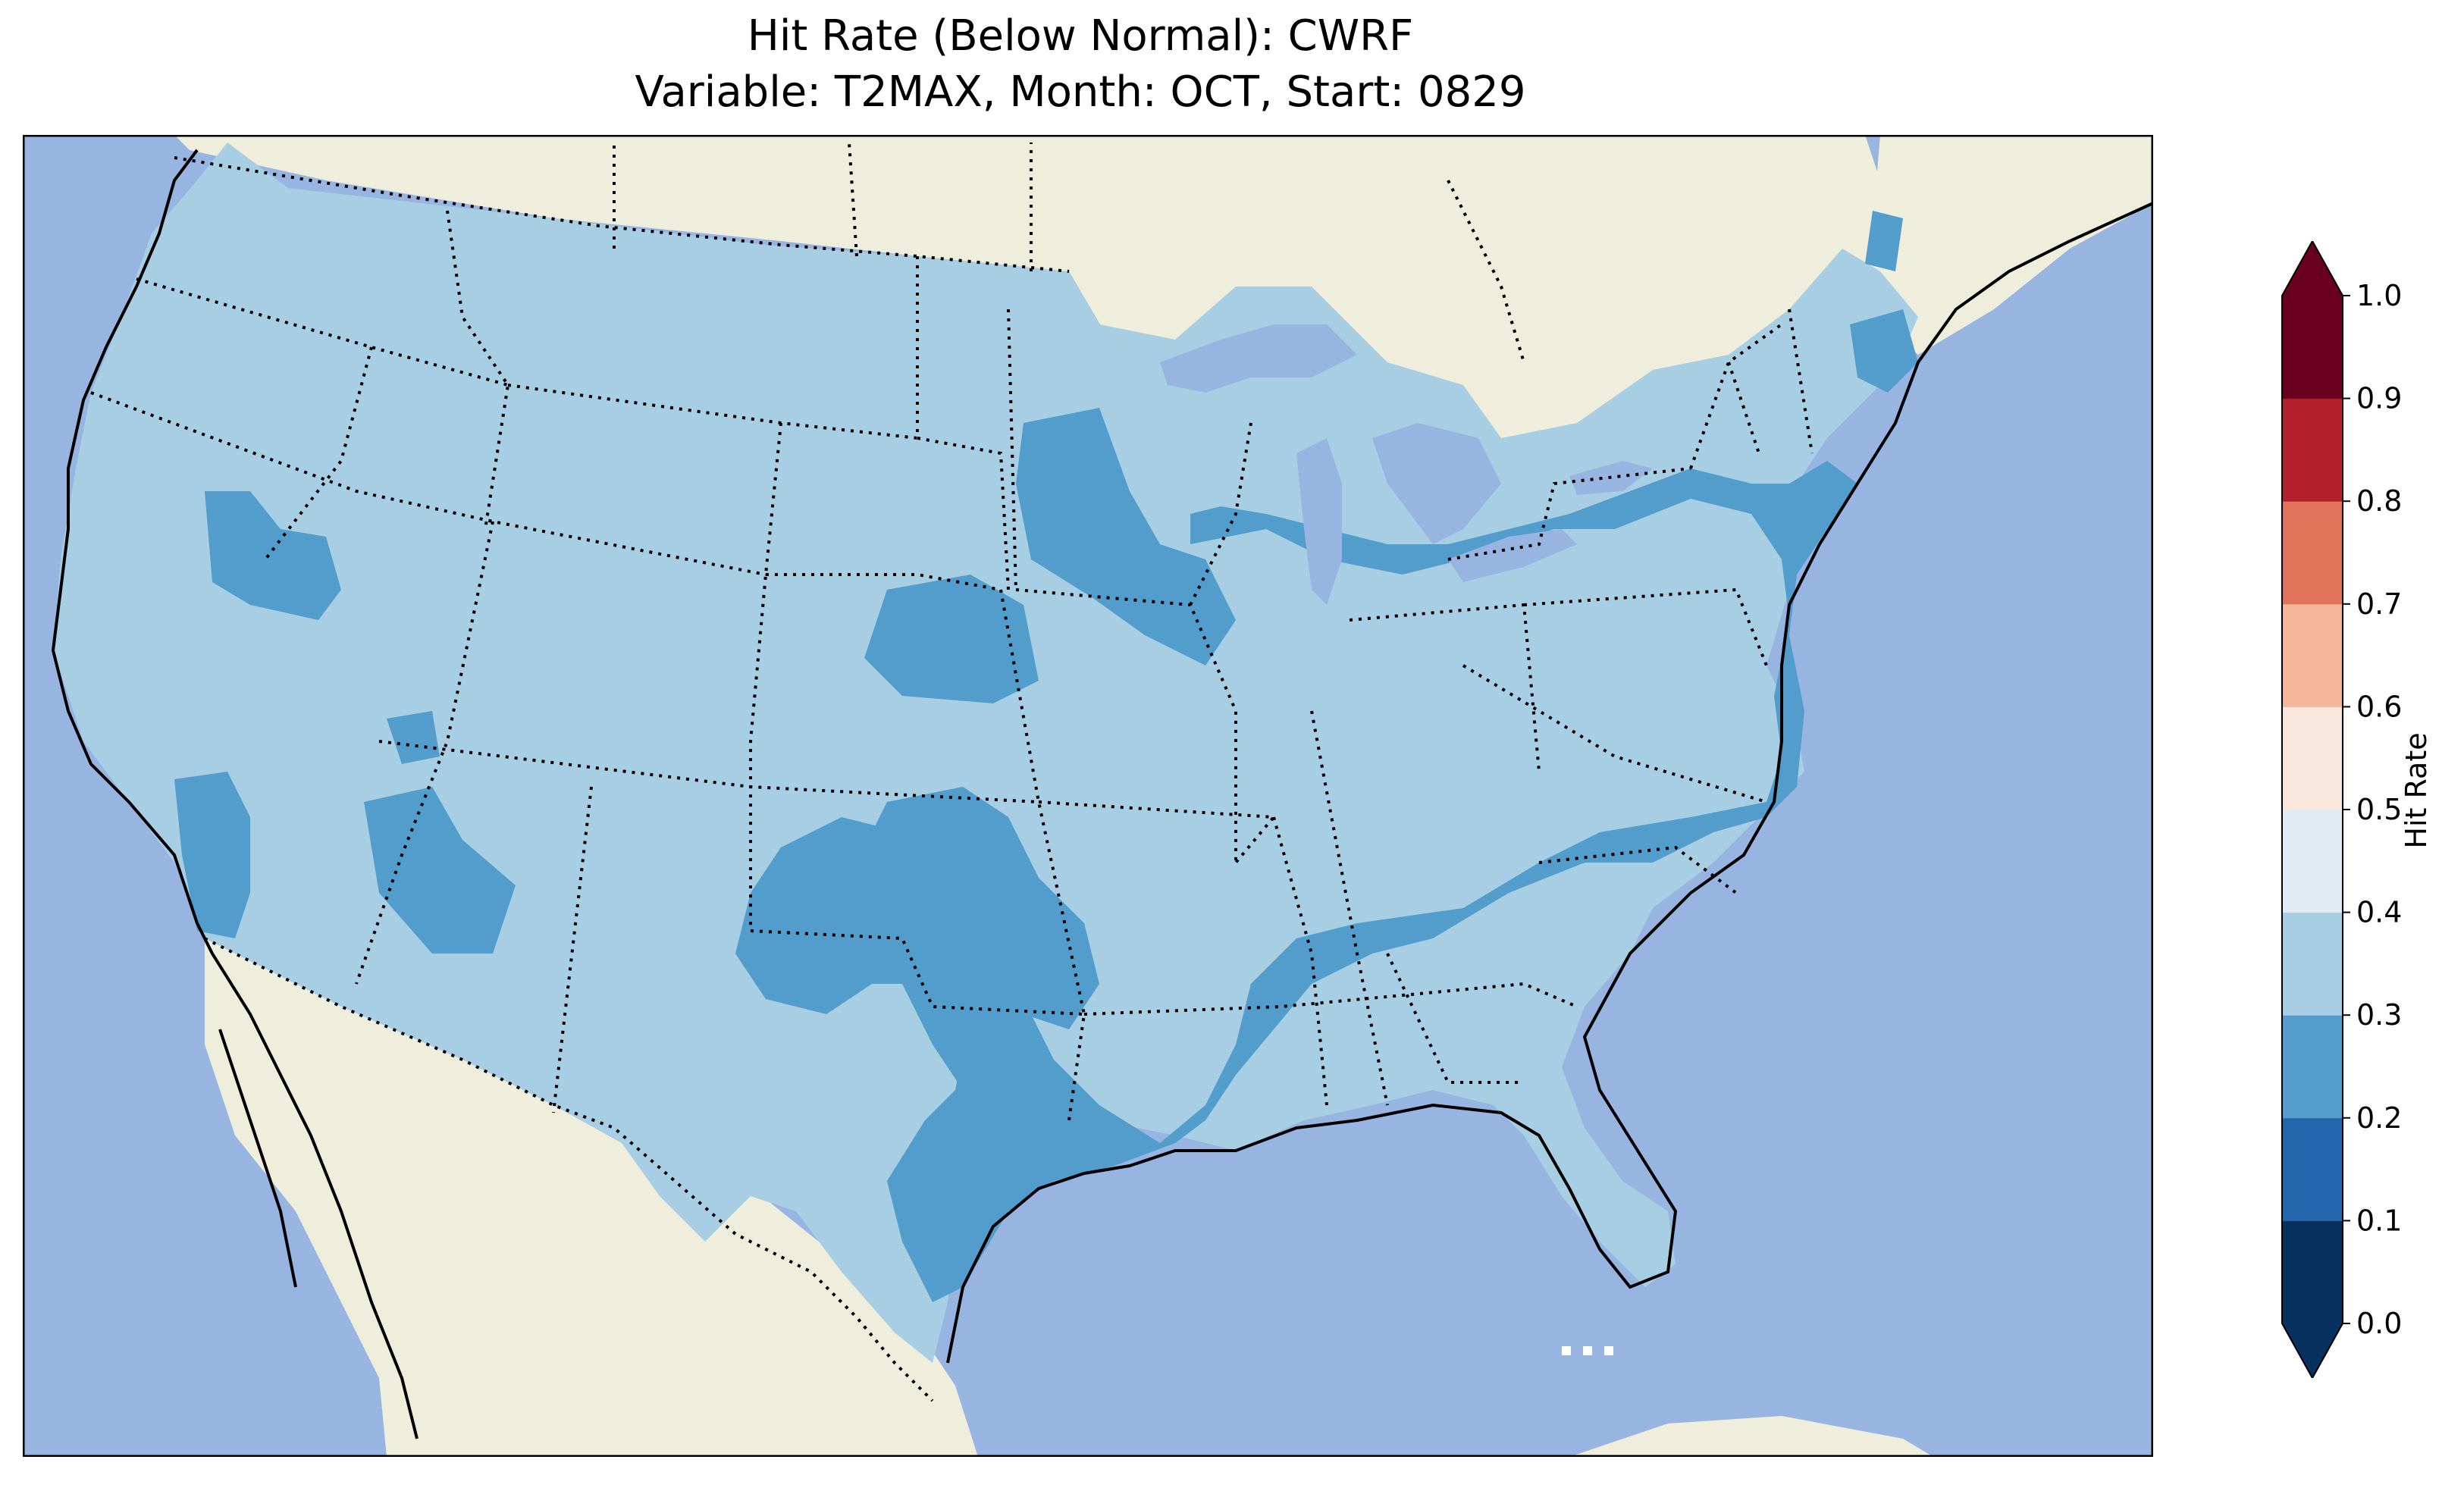  I want to click on patch-southern-california, so click(212, 855).